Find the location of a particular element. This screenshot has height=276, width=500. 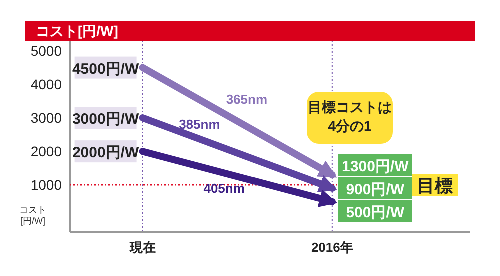

series-label: 365nm is located at coordinates (247, 99).